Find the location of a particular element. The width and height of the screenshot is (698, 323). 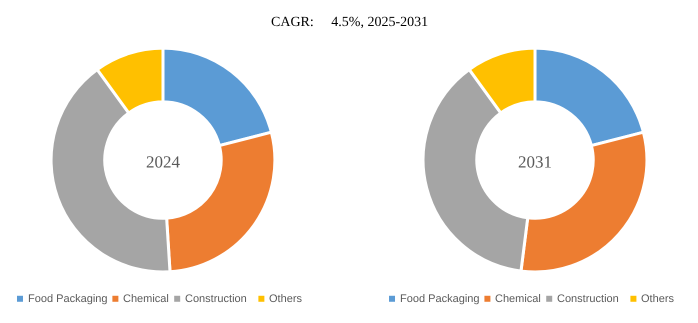

text: CAGR: 4.5%, 2025-2031 is located at coordinates (349, 22).